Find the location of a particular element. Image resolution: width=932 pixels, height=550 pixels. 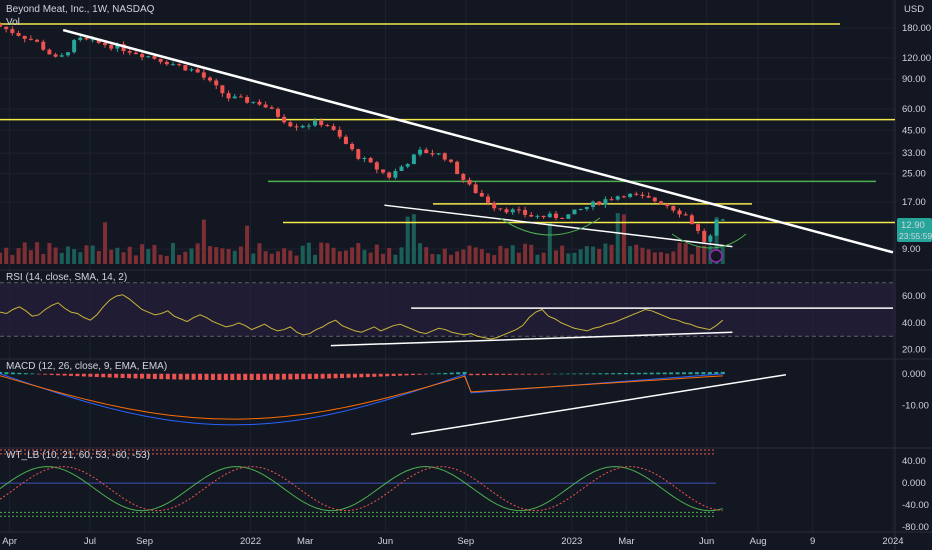

time-tick-label: Jul is located at coordinates (90, 541).